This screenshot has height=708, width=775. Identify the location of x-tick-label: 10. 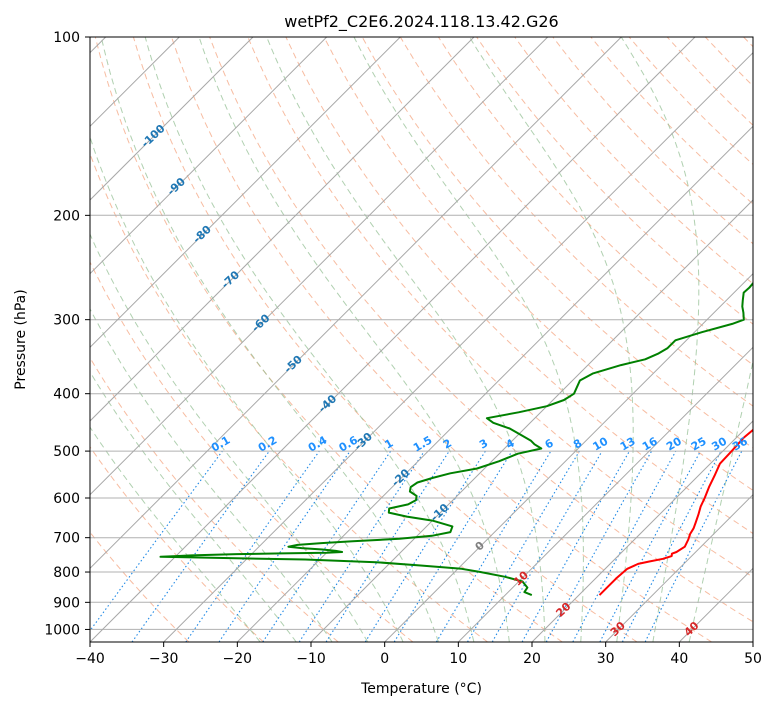
(458, 659).